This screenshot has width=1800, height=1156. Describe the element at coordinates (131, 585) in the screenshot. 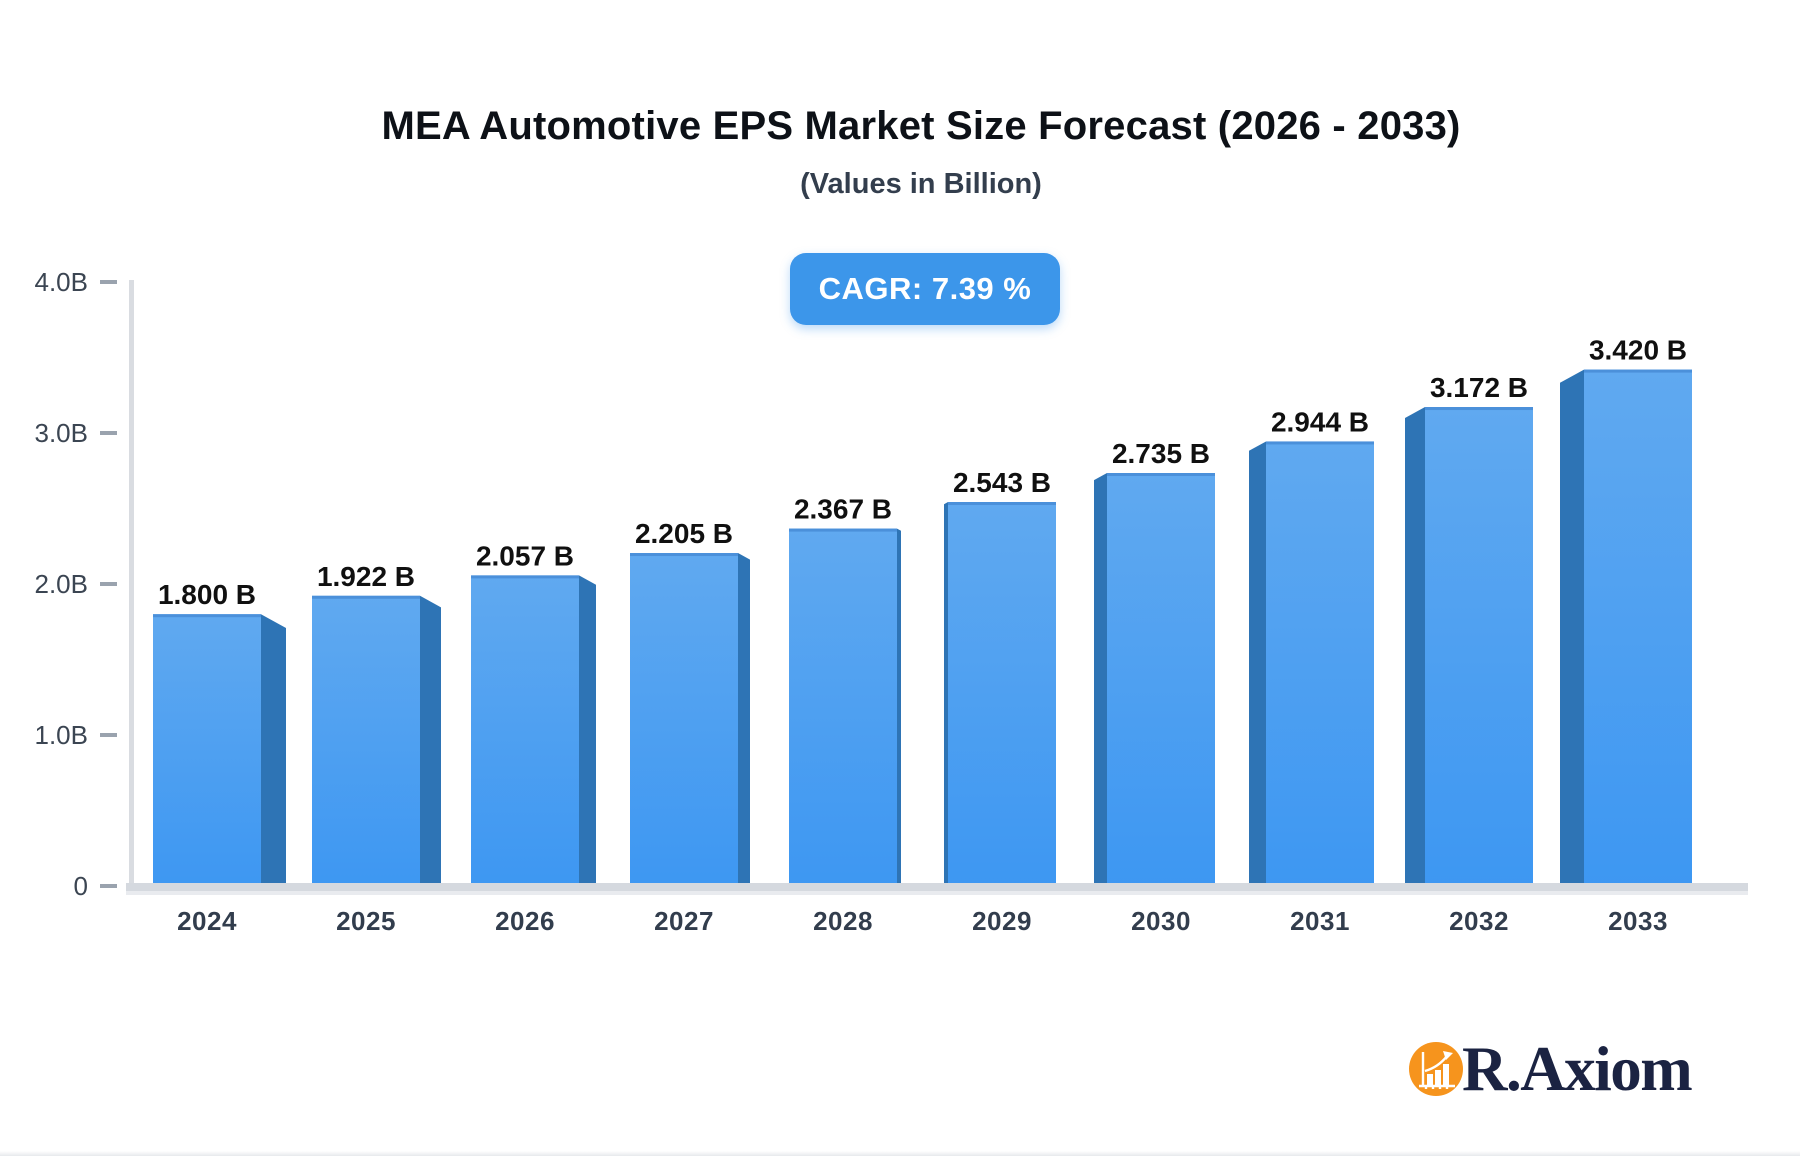

I see `y-axis-line` at that location.